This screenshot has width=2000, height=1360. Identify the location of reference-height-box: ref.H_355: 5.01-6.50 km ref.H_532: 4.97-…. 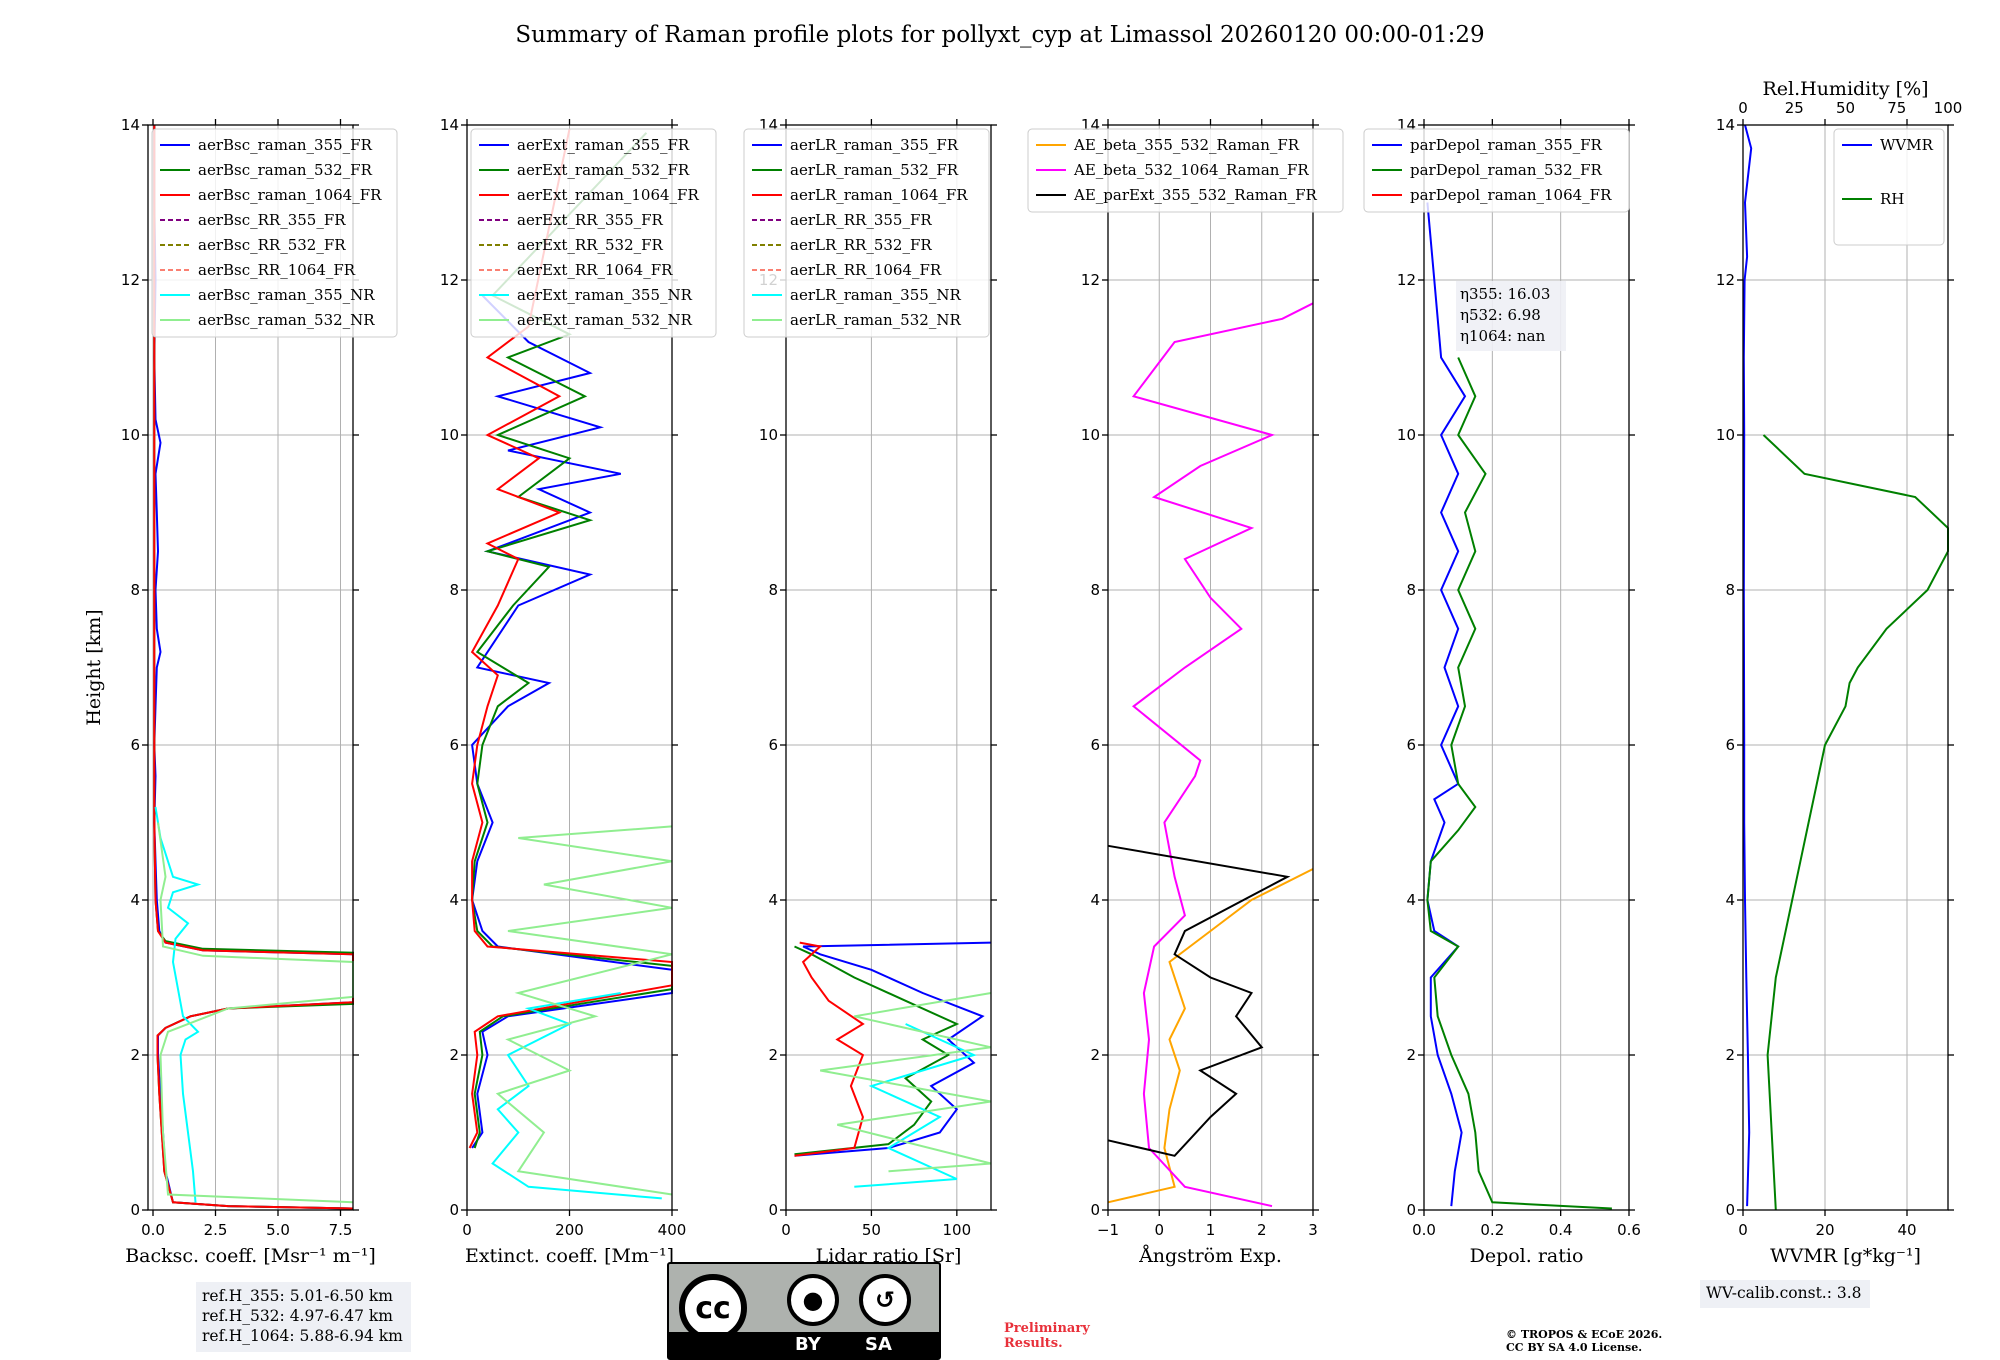
(303, 1317).